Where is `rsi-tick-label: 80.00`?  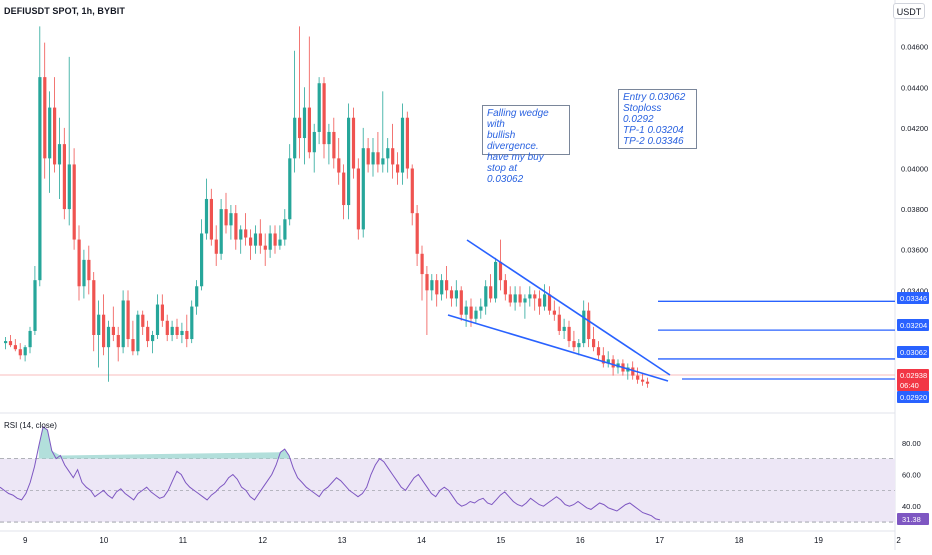 rsi-tick-label: 80.00 is located at coordinates (911, 443).